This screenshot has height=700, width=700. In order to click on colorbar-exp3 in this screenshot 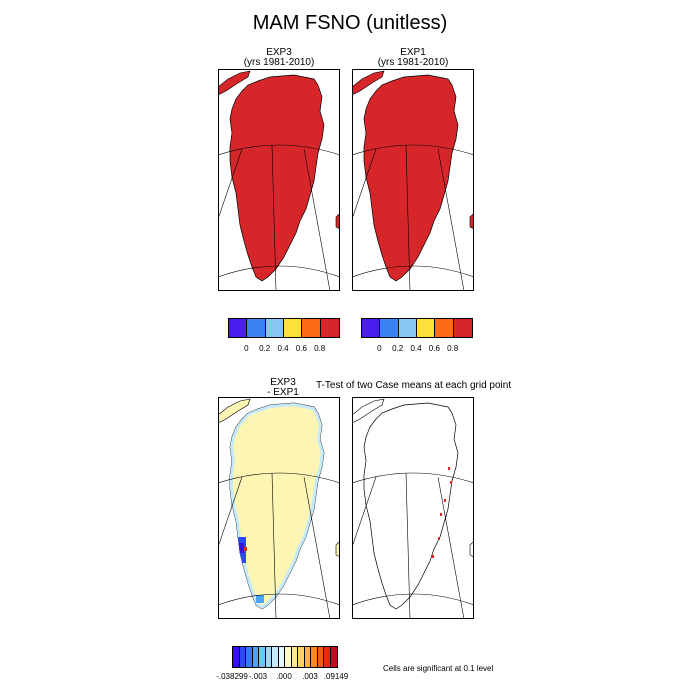, I will do `click(284, 328)`.